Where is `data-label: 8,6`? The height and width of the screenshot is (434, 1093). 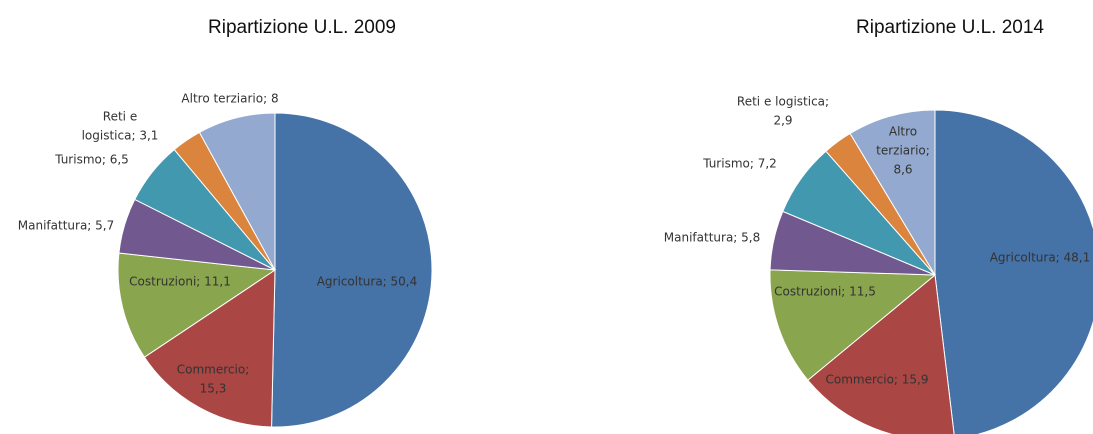
data-label: 8,6 is located at coordinates (902, 170).